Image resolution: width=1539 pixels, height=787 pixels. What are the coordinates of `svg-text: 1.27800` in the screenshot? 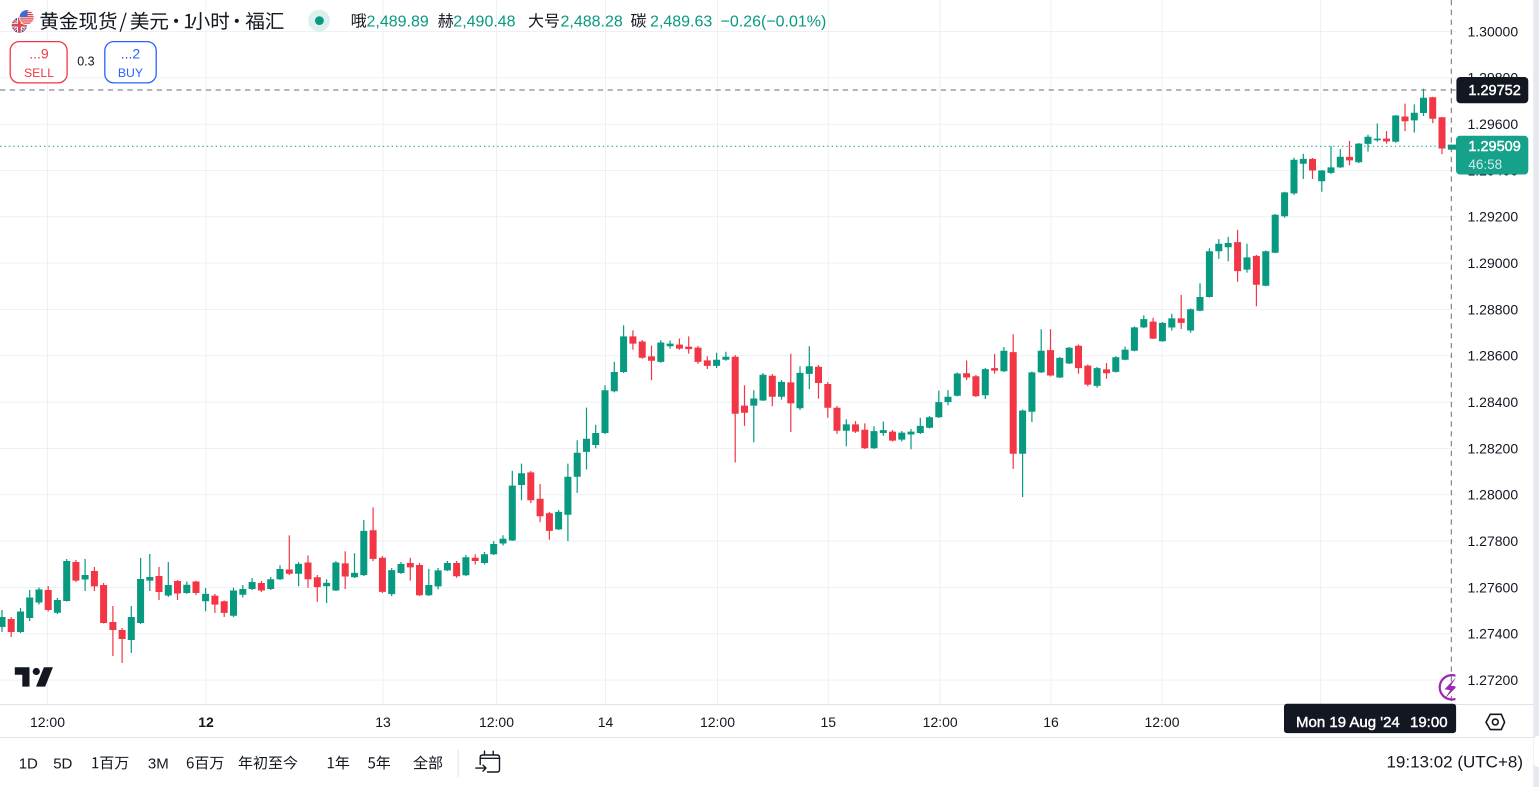 It's located at (1493, 541).